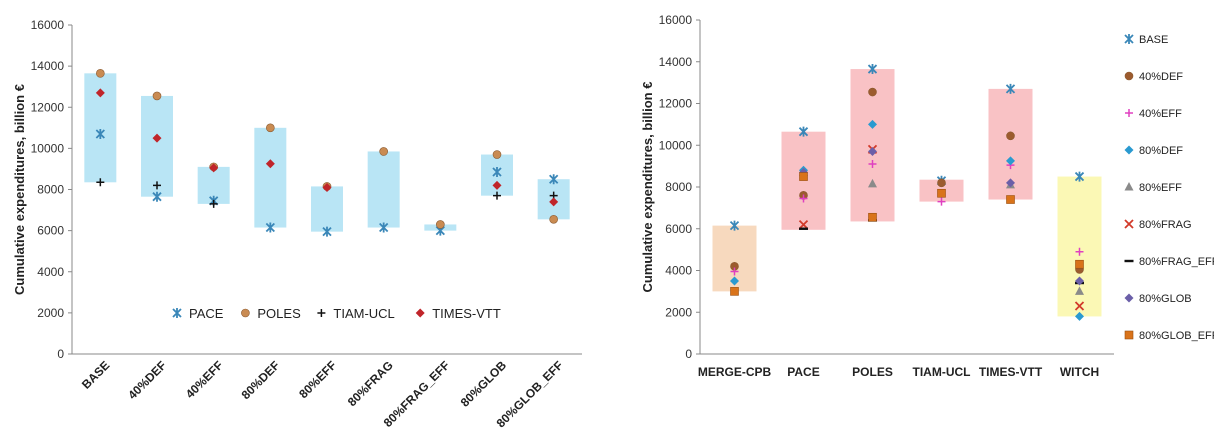 Image resolution: width=1214 pixels, height=432 pixels. I want to click on y-tick-label: 12000, so click(48, 107).